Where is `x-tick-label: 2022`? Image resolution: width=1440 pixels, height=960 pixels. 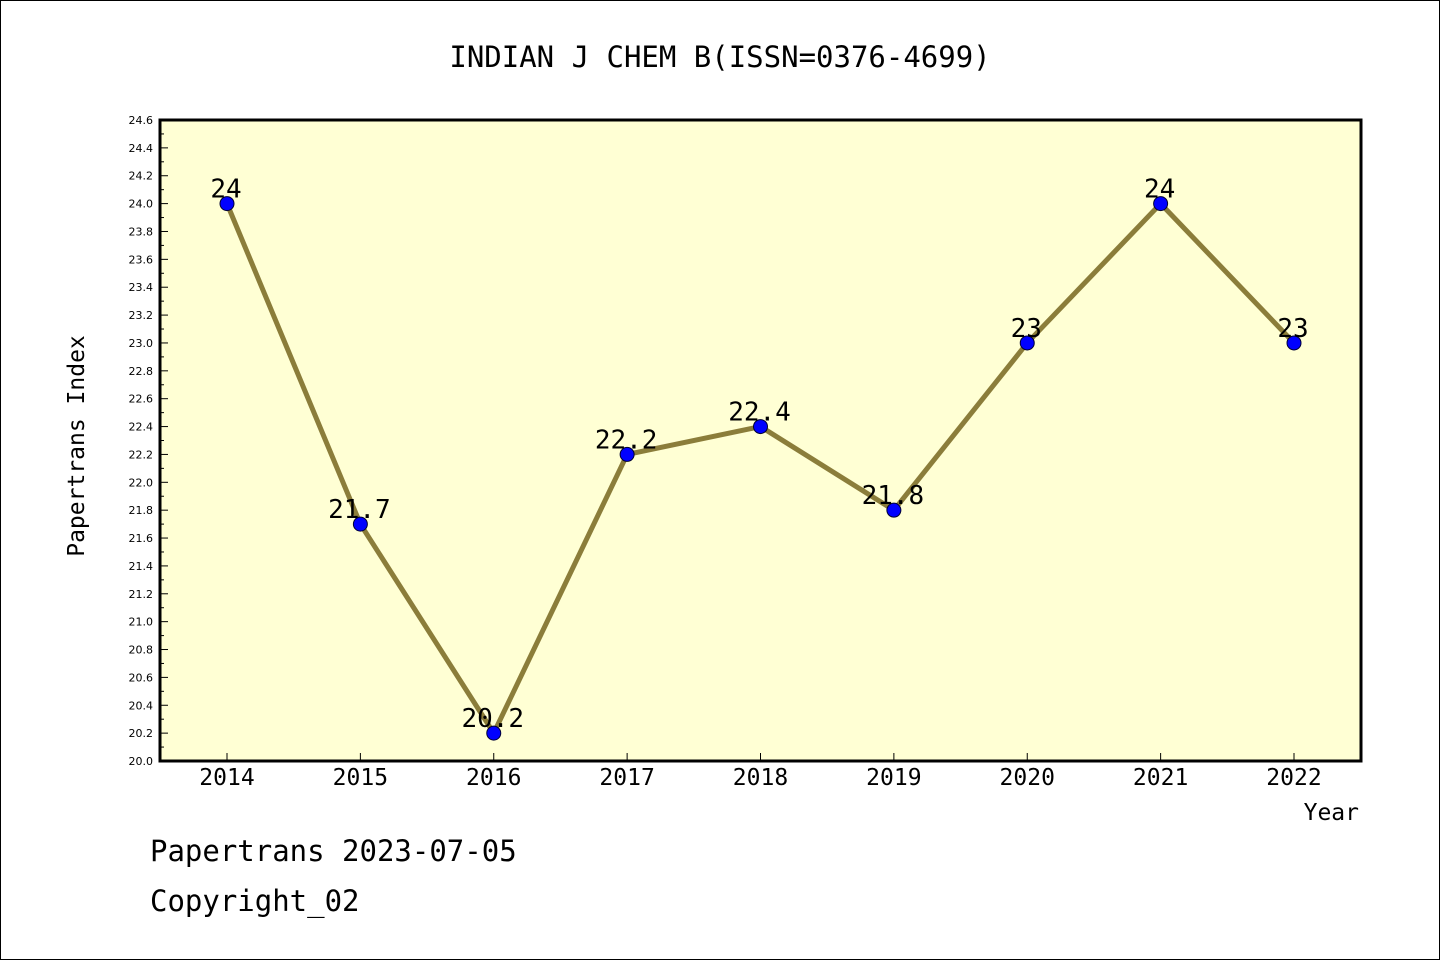
x-tick-label: 2022 is located at coordinates (1293, 778).